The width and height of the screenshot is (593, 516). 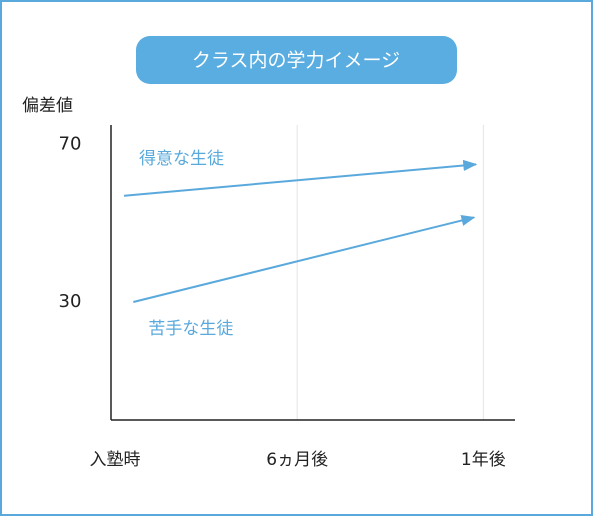 What do you see at coordinates (297, 460) in the screenshot?
I see `x-tick-label: 6ヵ月後` at bounding box center [297, 460].